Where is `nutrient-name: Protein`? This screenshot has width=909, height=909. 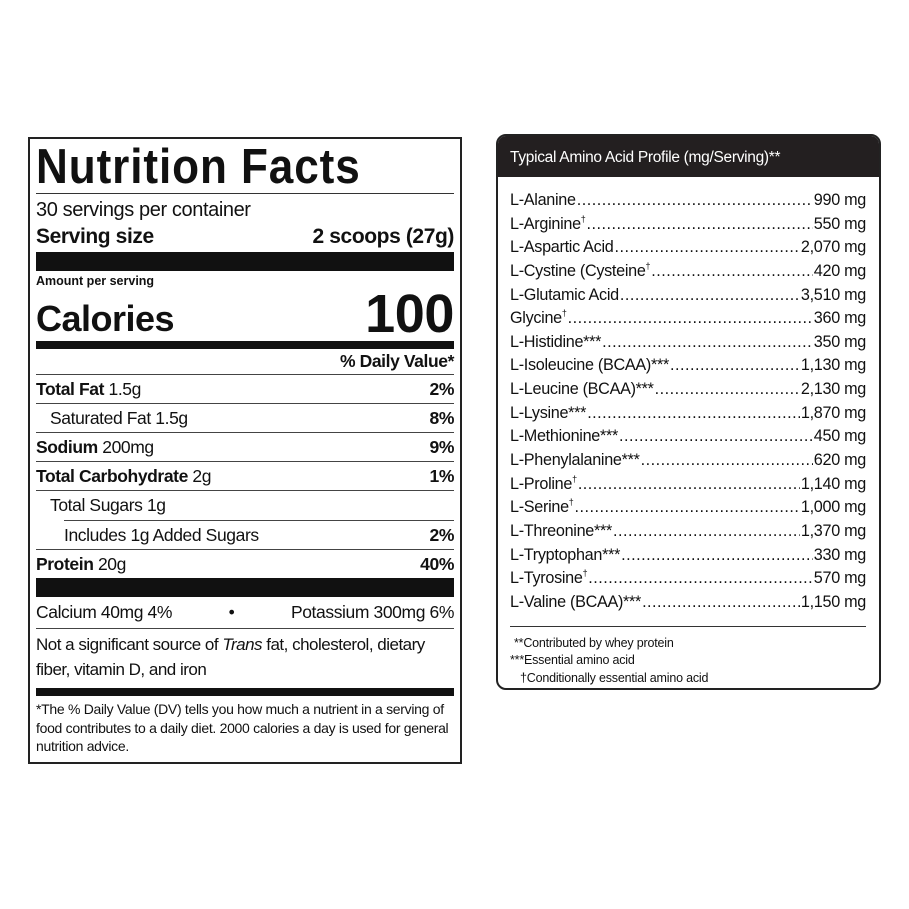
nutrient-name: Protein is located at coordinates (65, 563).